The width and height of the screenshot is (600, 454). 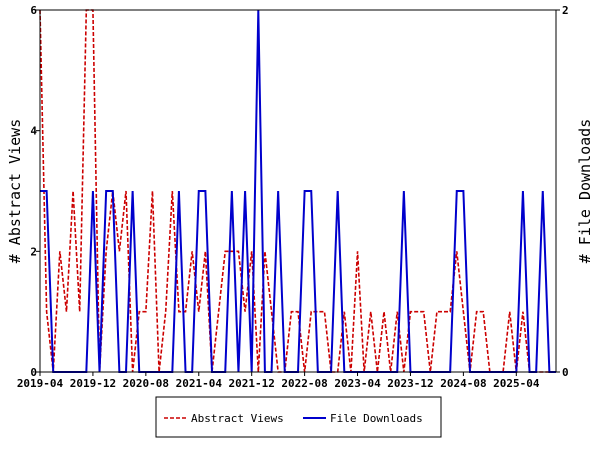 I want to click on x-tick-label: 2022-08, so click(x=304, y=383).